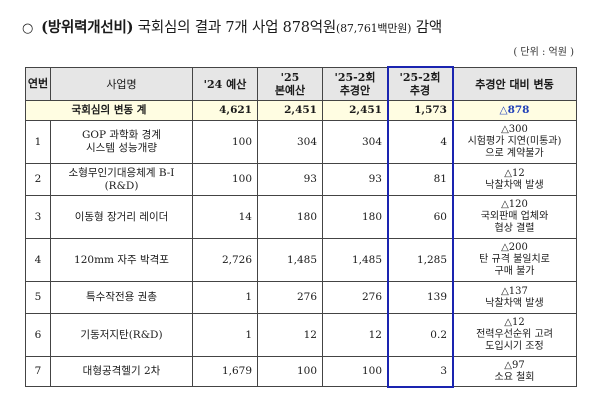 This screenshot has width=606, height=409. I want to click on row-supp-plan: 304, so click(355, 142).